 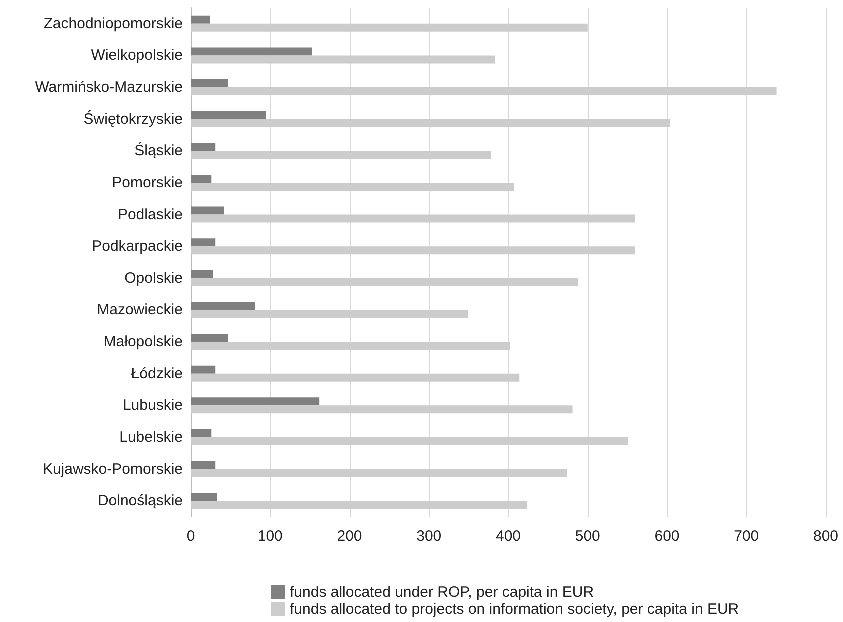 What do you see at coordinates (153, 278) in the screenshot?
I see `y-tick-label: Opolskie` at bounding box center [153, 278].